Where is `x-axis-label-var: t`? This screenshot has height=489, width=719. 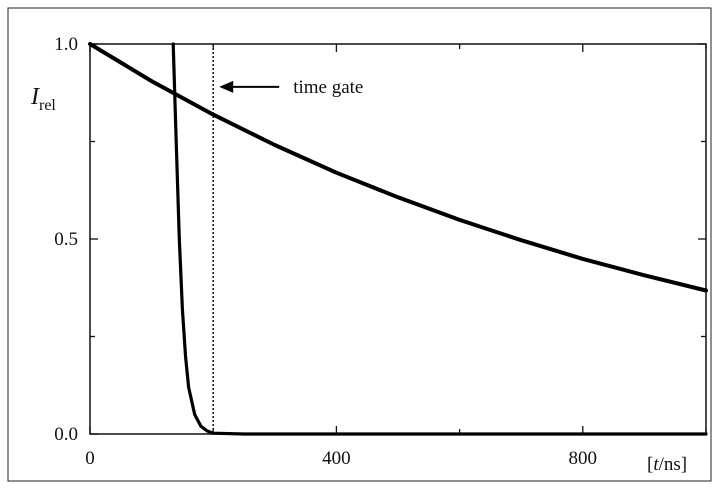 x-axis-label-var: t is located at coordinates (656, 464).